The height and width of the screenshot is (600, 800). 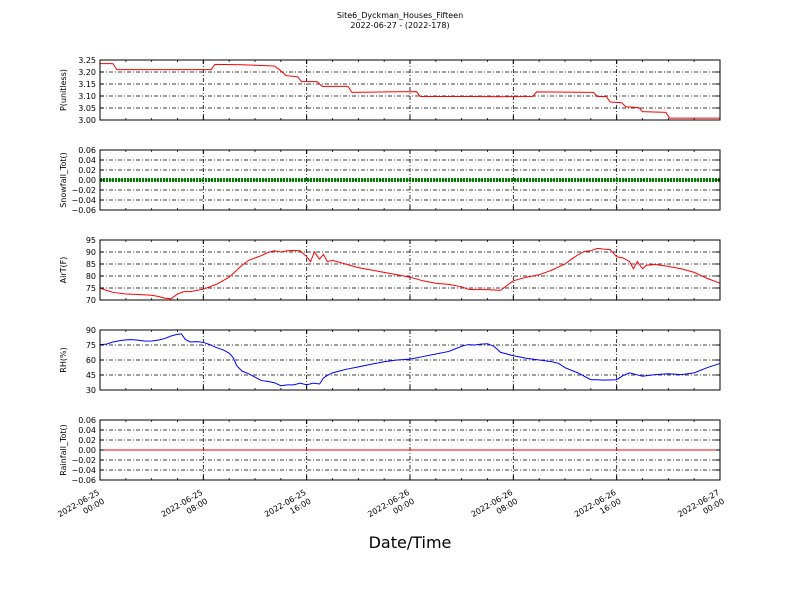 I want to click on y-axis-label: RH(%), so click(x=63, y=359).